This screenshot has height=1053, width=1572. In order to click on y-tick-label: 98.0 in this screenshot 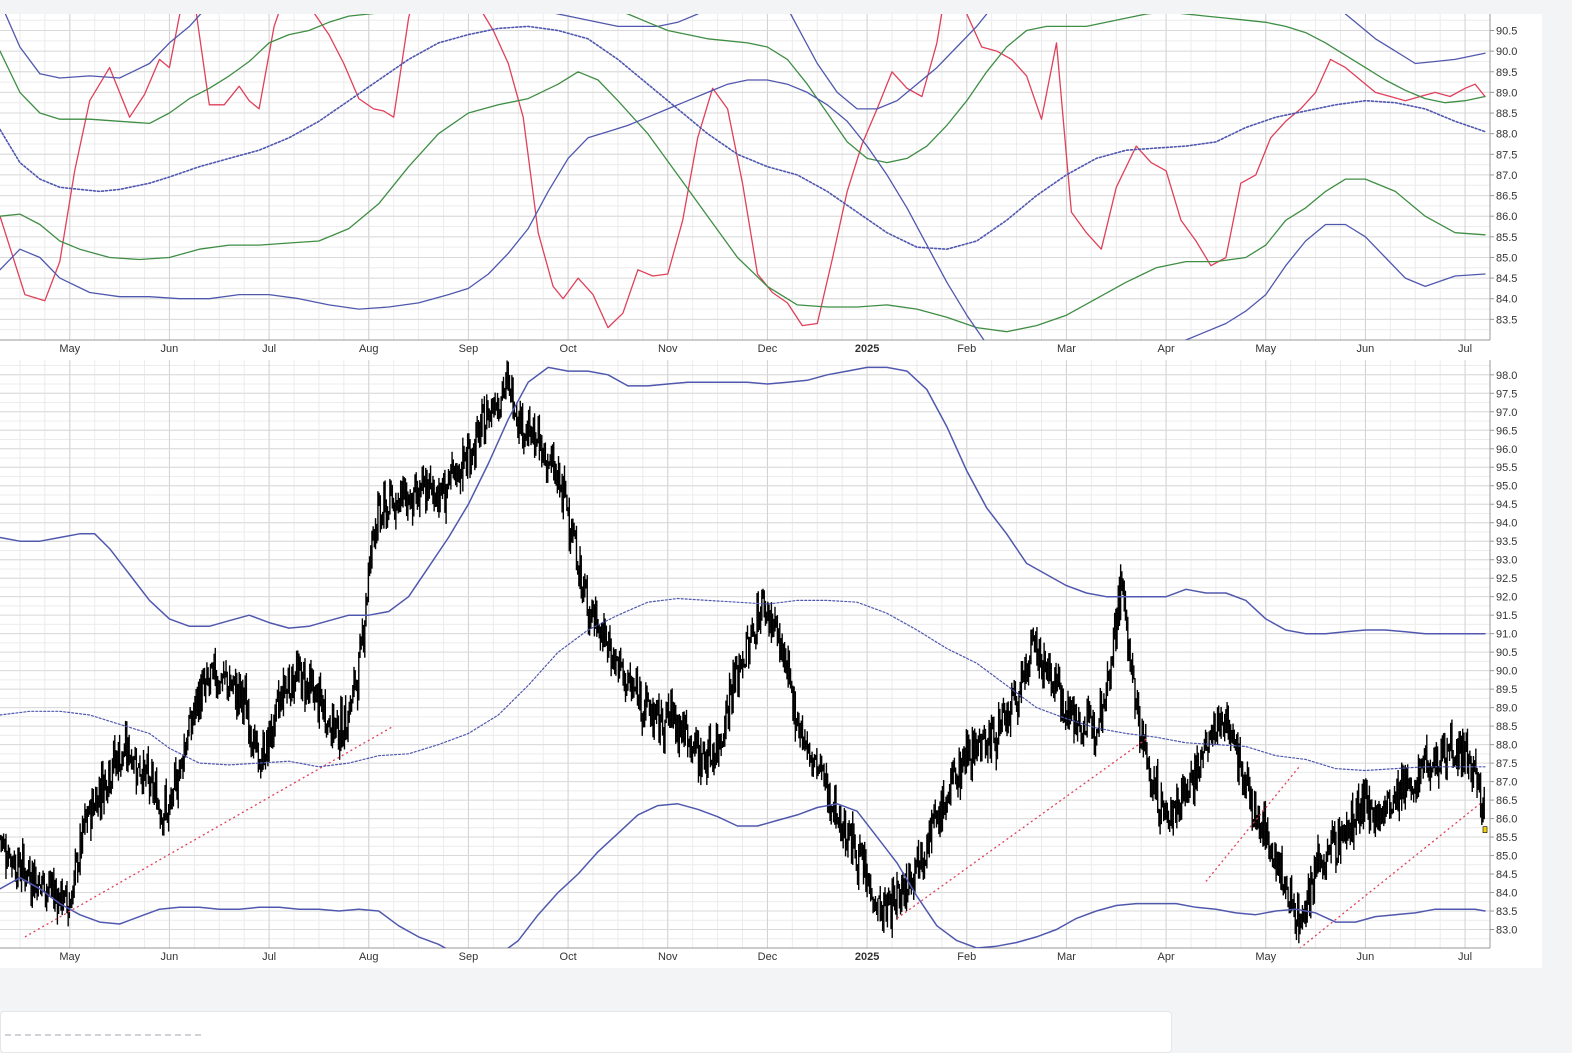, I will do `click(1506, 376)`.